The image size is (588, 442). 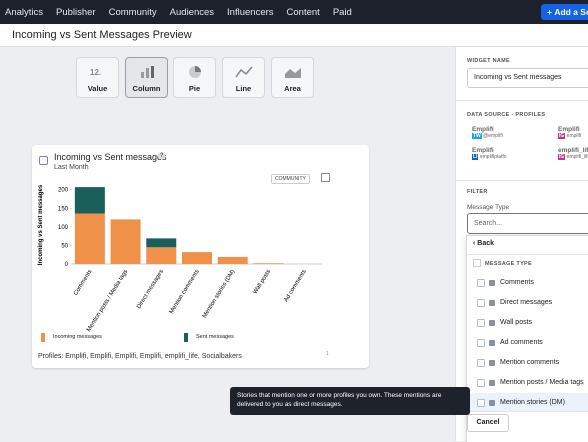 I want to click on profile-name: emplifi_life, so click(x=573, y=150).